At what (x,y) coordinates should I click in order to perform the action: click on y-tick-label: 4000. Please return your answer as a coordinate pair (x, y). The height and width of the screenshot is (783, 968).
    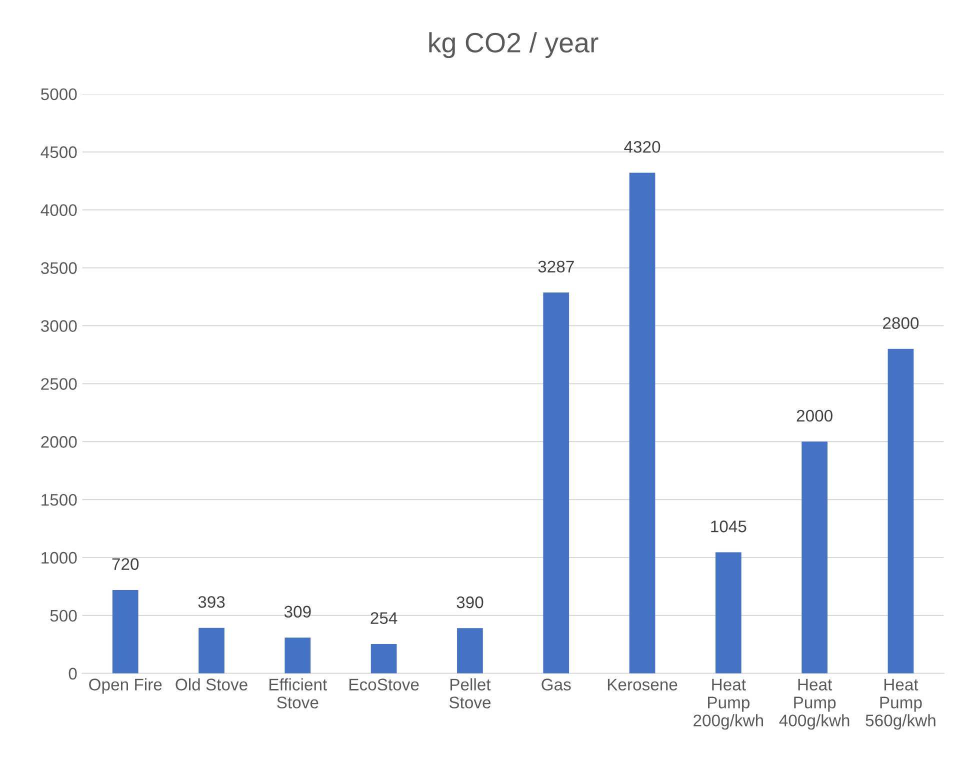
    Looking at the image, I should click on (58, 210).